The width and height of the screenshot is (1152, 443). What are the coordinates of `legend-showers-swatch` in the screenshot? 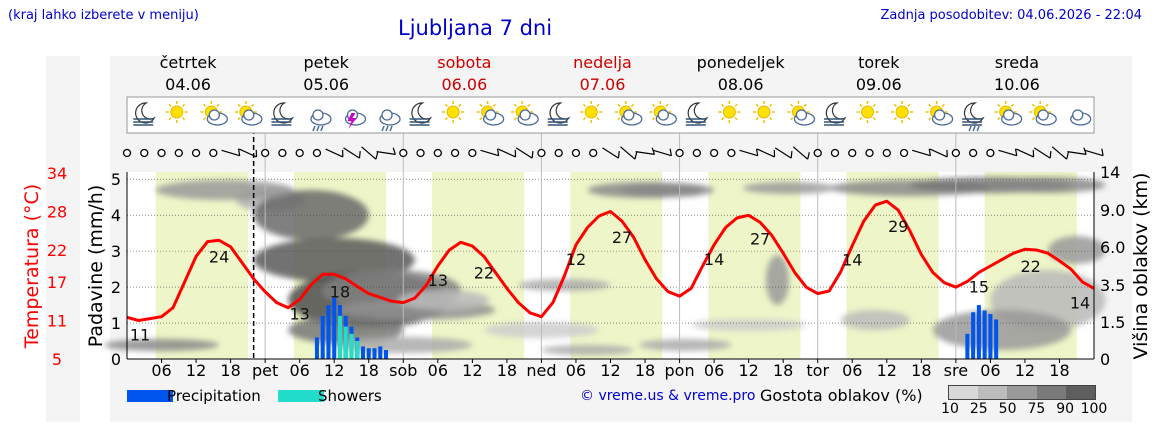 It's located at (301, 396).